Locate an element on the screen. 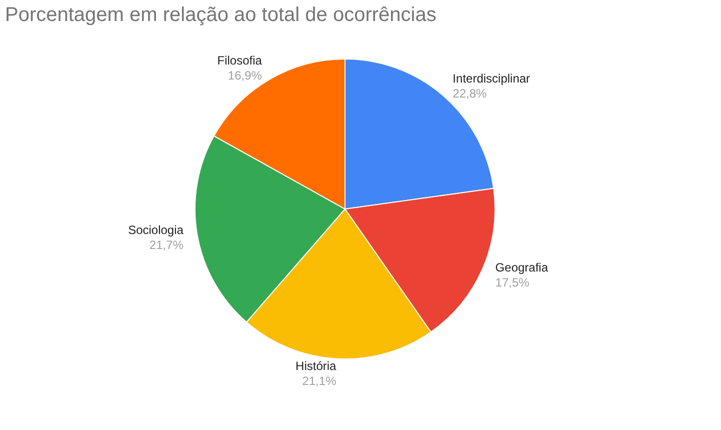 The image size is (721, 430). slice-label: Sociologia is located at coordinates (156, 230).